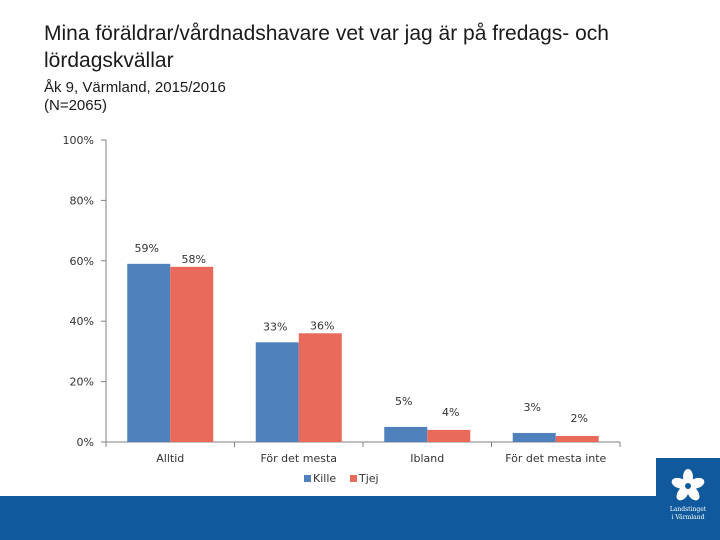 The width and height of the screenshot is (720, 540). Describe the element at coordinates (427, 458) in the screenshot. I see `x-tick-label: Ibland` at that location.